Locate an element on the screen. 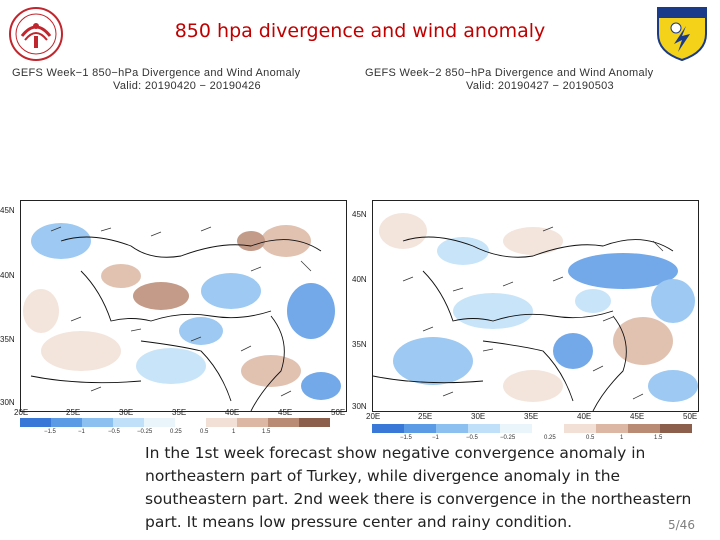  university-seal-logo is located at coordinates (36, 34).